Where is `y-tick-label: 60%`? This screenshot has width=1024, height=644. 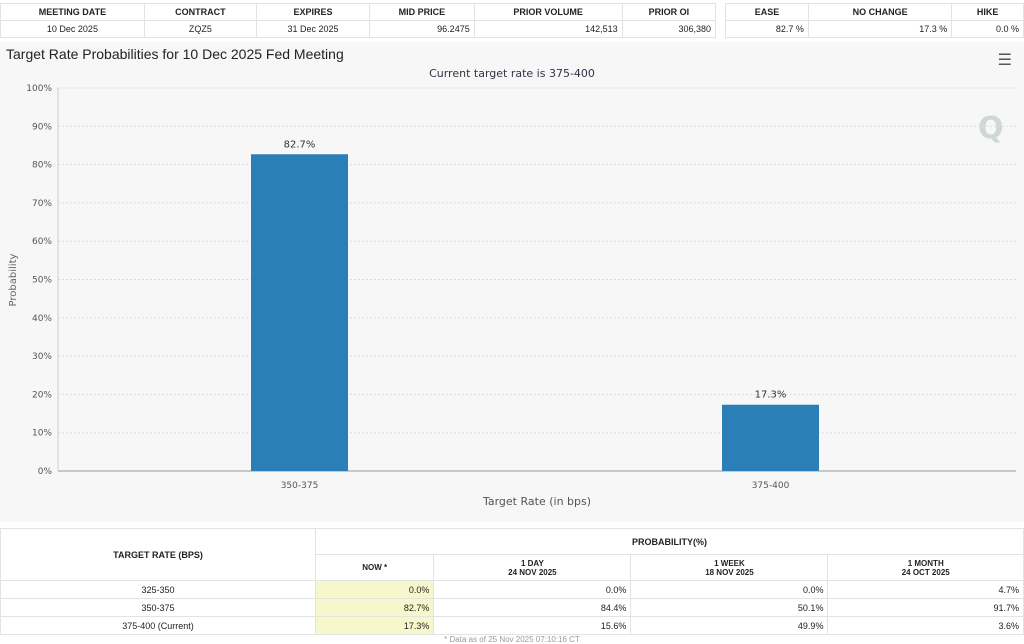 y-tick-label: 60% is located at coordinates (42, 242).